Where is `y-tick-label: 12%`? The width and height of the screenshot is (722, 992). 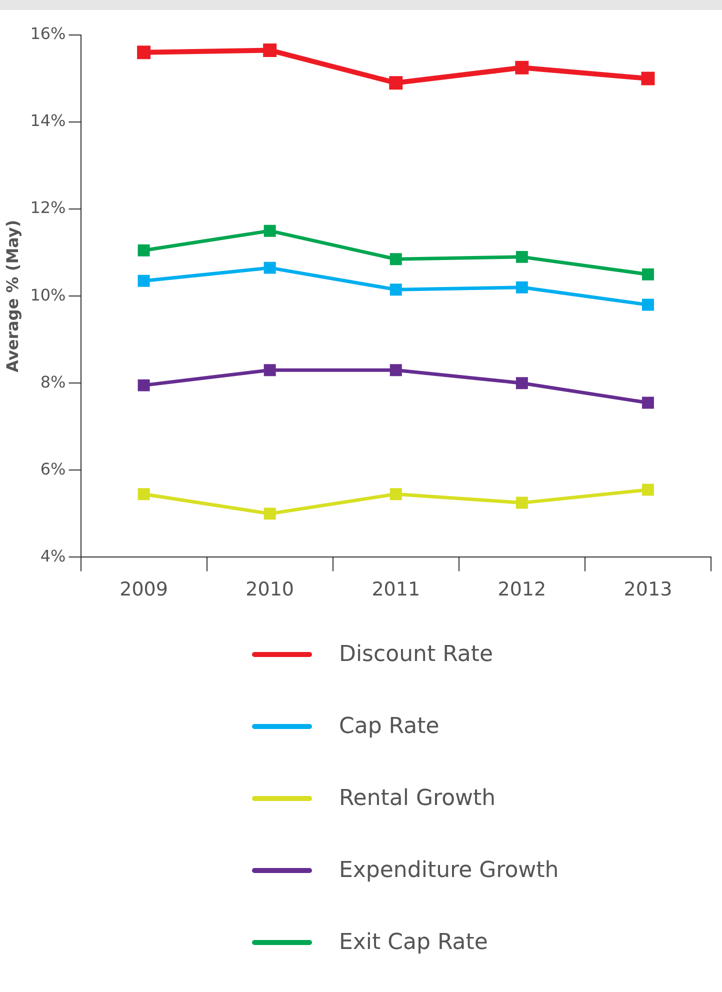
y-tick-label: 12% is located at coordinates (48, 208).